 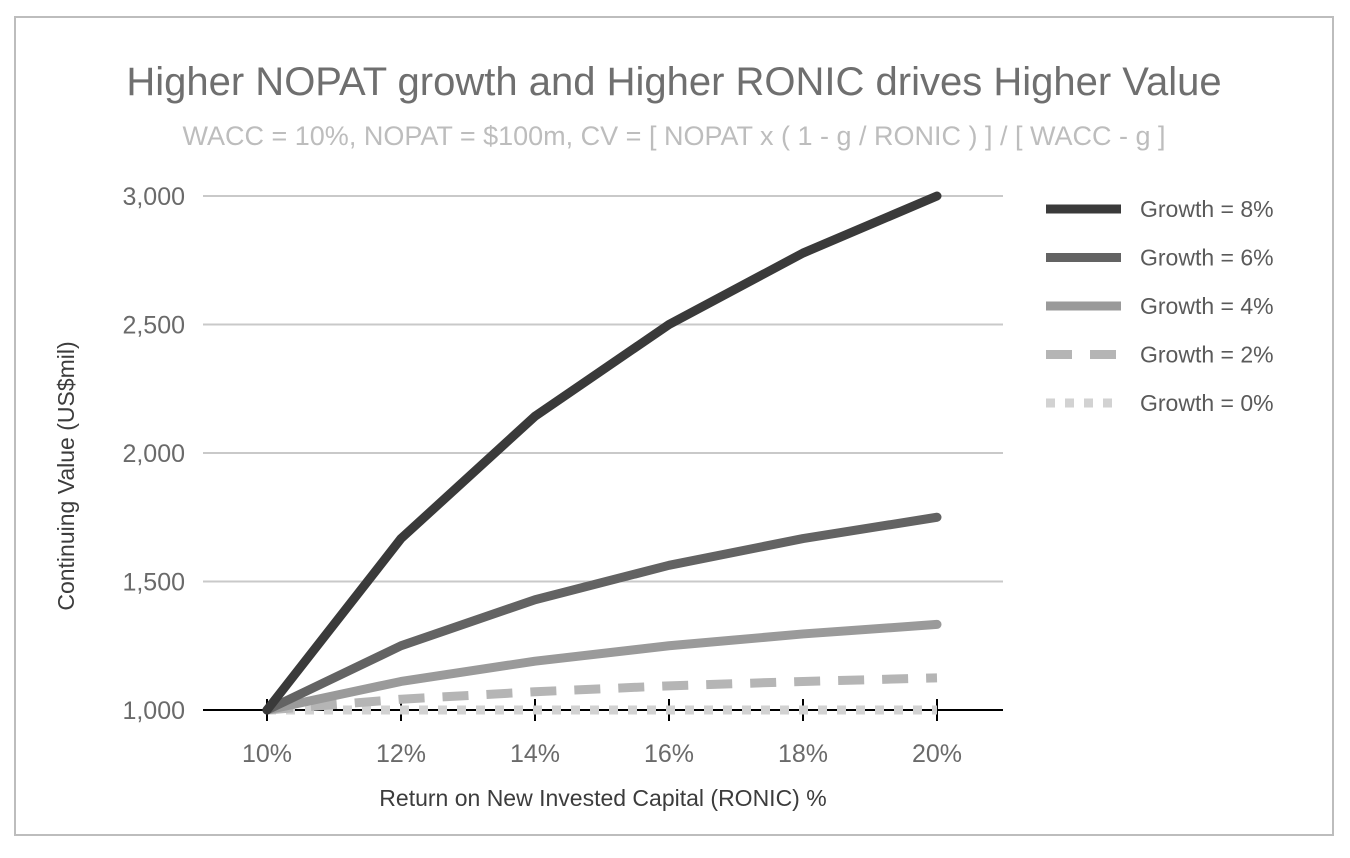 What do you see at coordinates (153, 326) in the screenshot?
I see `y-tick-label: 2,500` at bounding box center [153, 326].